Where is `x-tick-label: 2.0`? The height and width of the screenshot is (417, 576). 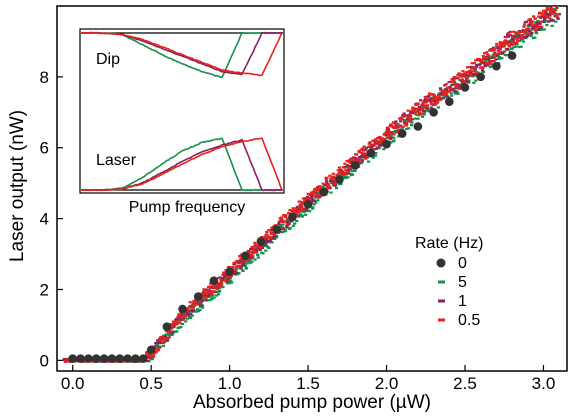 x-tick-label: 2.0 is located at coordinates (387, 383).